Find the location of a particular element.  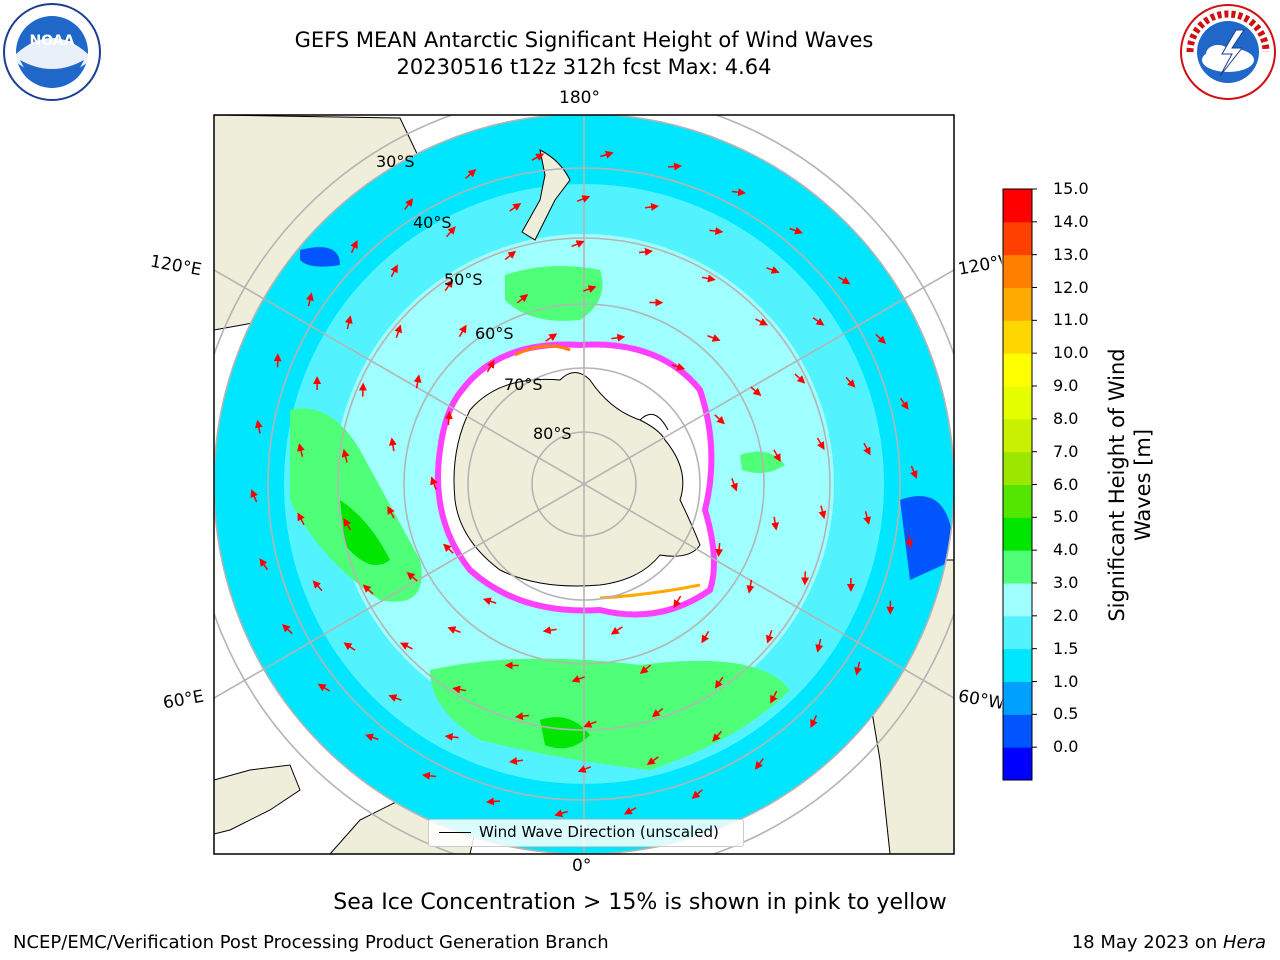

colorbar-tick-label: 1.0 is located at coordinates (1066, 681).